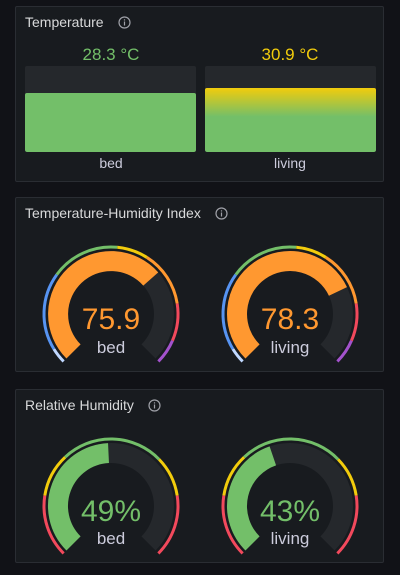 Image resolution: width=400 pixels, height=575 pixels. What do you see at coordinates (290, 163) in the screenshot?
I see `living-temperature-label: living` at bounding box center [290, 163].